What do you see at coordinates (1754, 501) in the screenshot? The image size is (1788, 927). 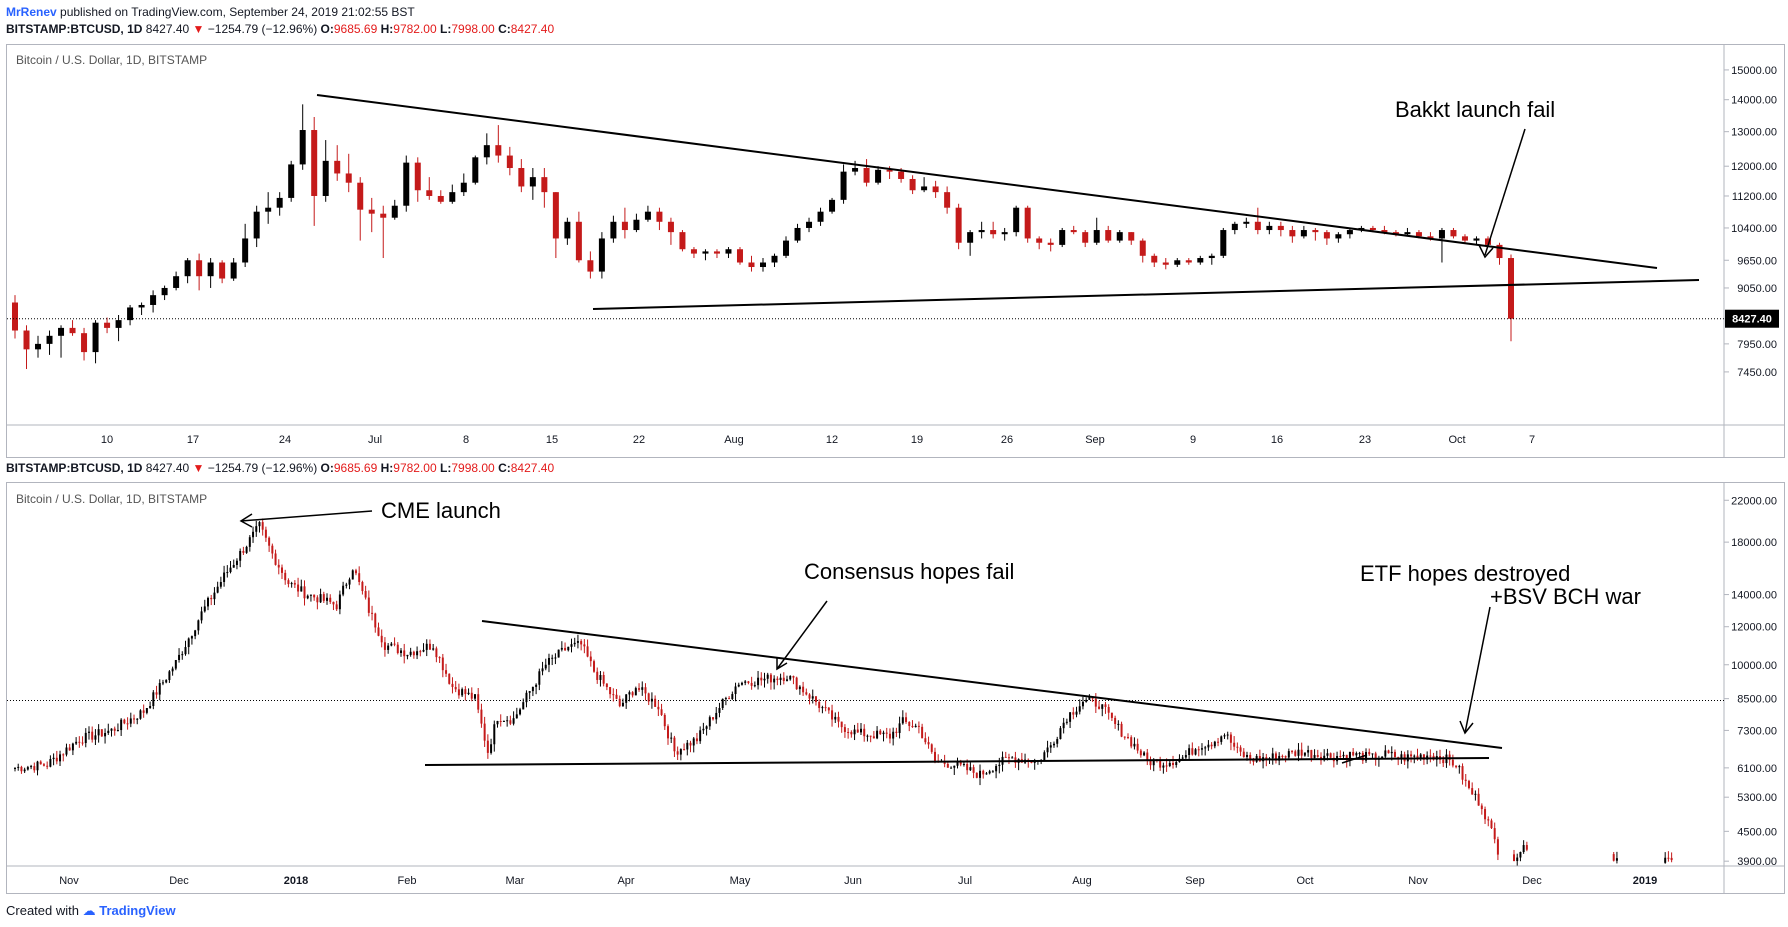 I see `price-tick: 22000.00` at bounding box center [1754, 501].